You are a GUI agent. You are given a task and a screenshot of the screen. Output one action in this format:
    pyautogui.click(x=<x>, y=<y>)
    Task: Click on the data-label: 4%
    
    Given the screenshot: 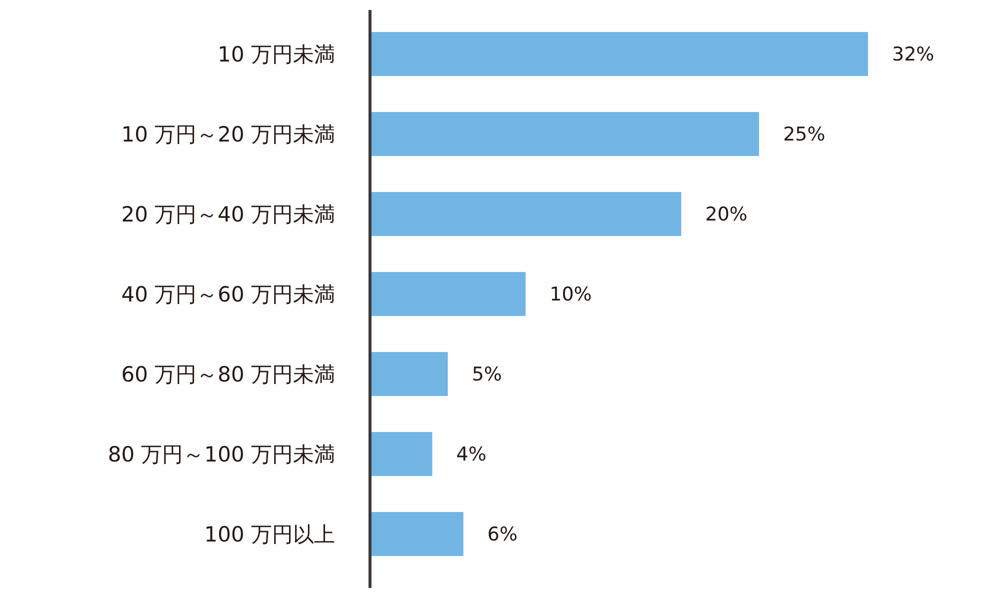 What is the action you would take?
    pyautogui.click(x=471, y=455)
    